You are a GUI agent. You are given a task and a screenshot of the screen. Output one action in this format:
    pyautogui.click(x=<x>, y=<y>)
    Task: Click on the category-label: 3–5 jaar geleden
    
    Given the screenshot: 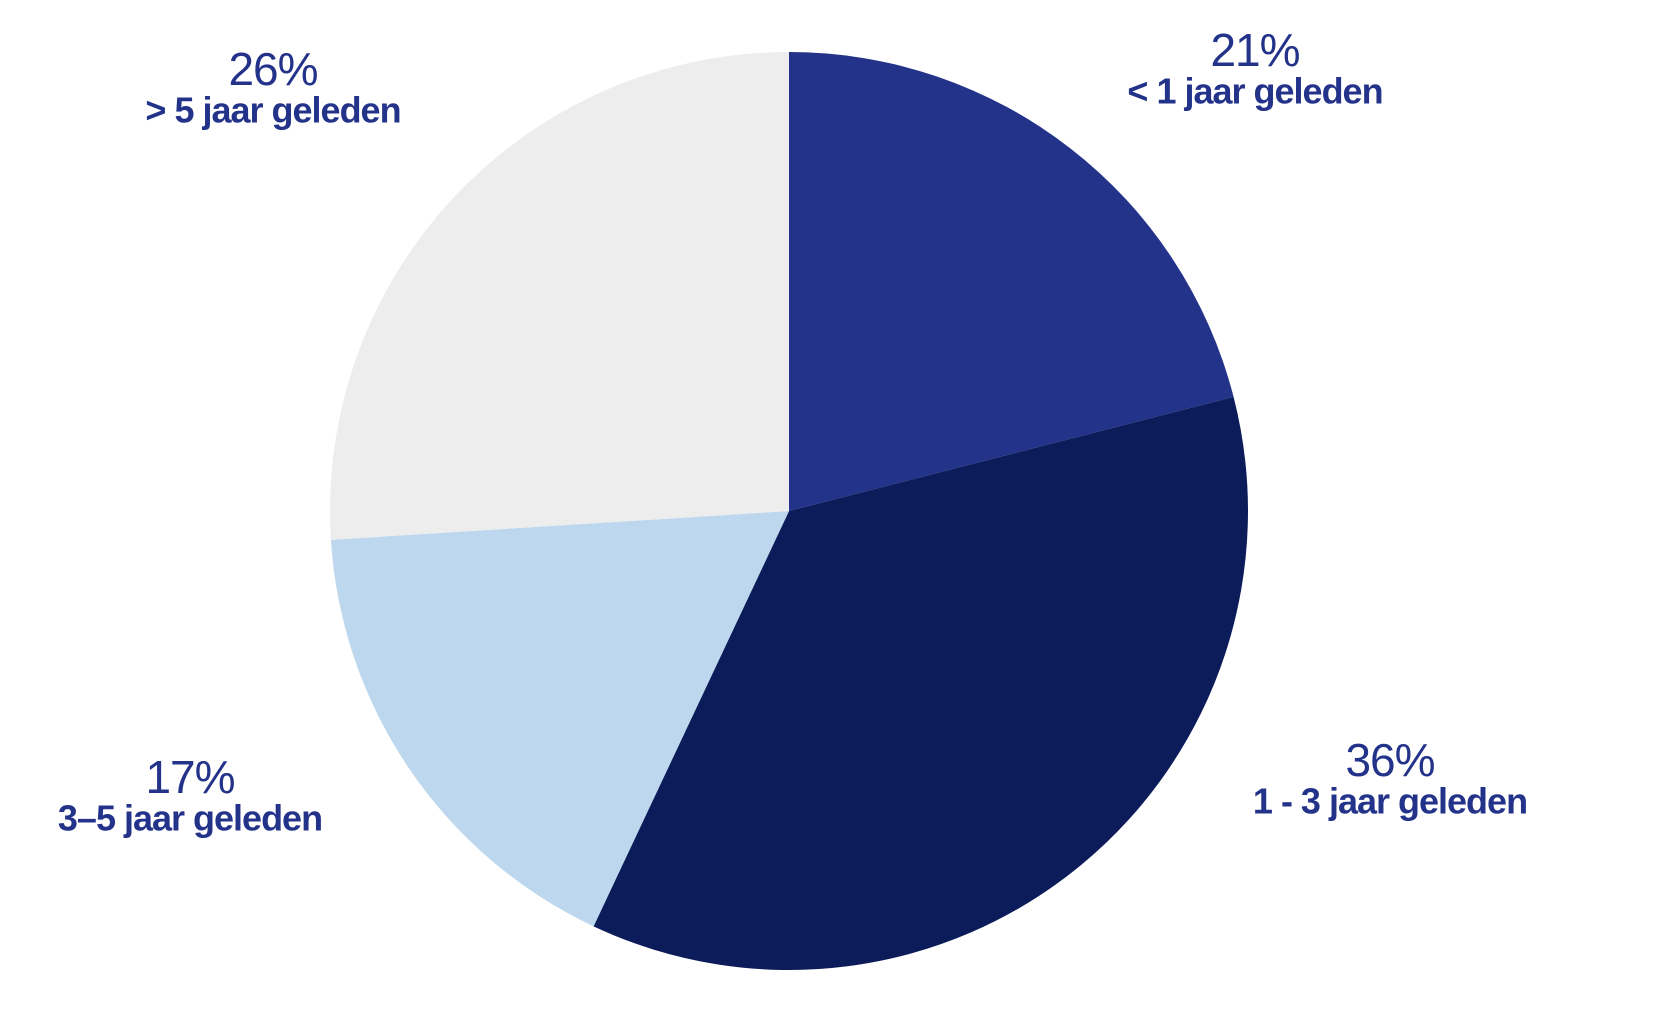 What is the action you would take?
    pyautogui.click(x=190, y=818)
    